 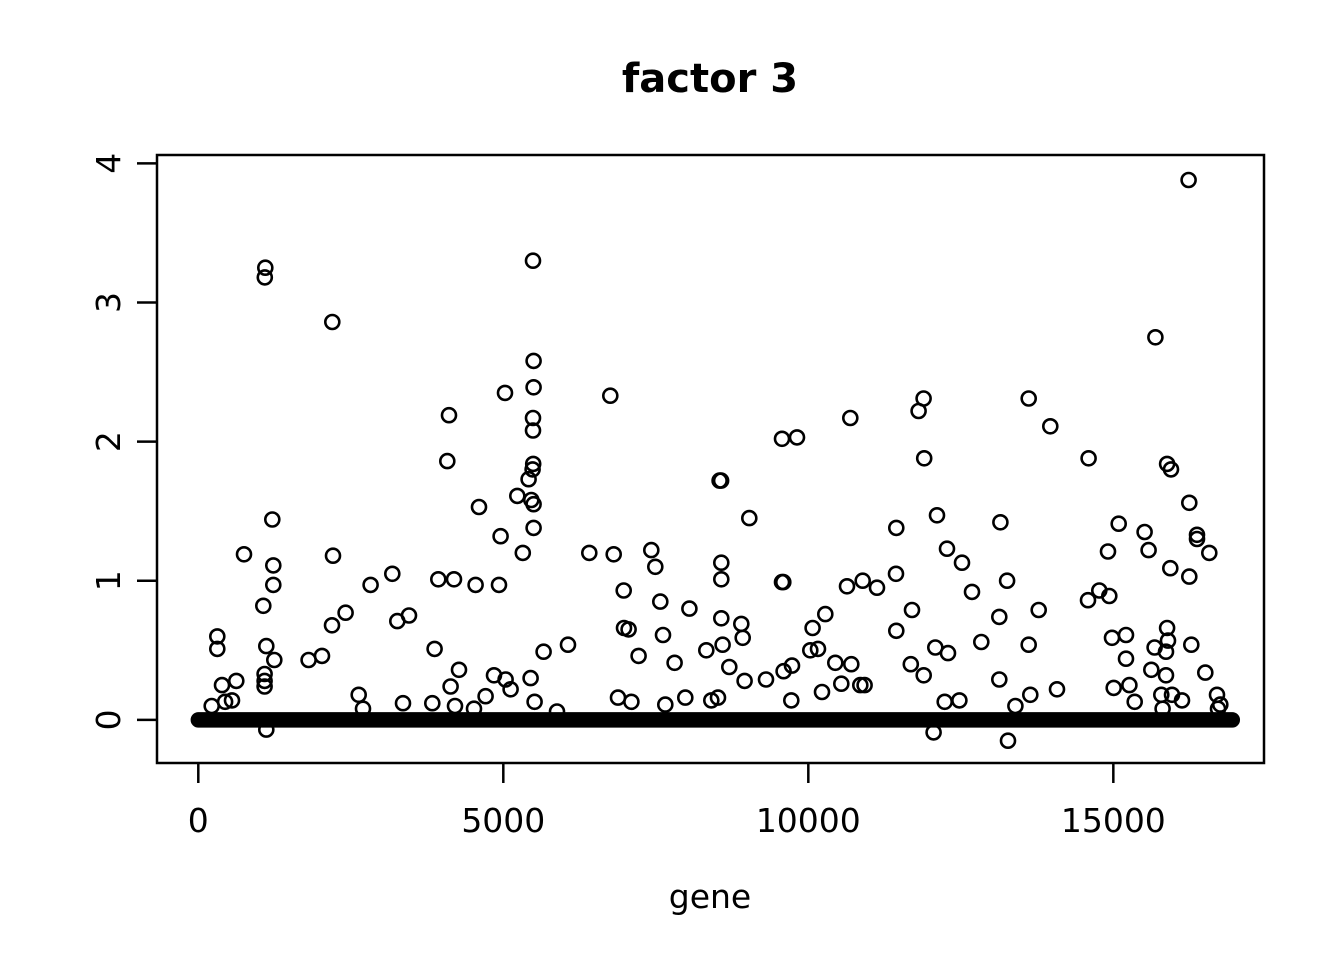 I want to click on x-tick-label: 15000, so click(x=1113, y=820).